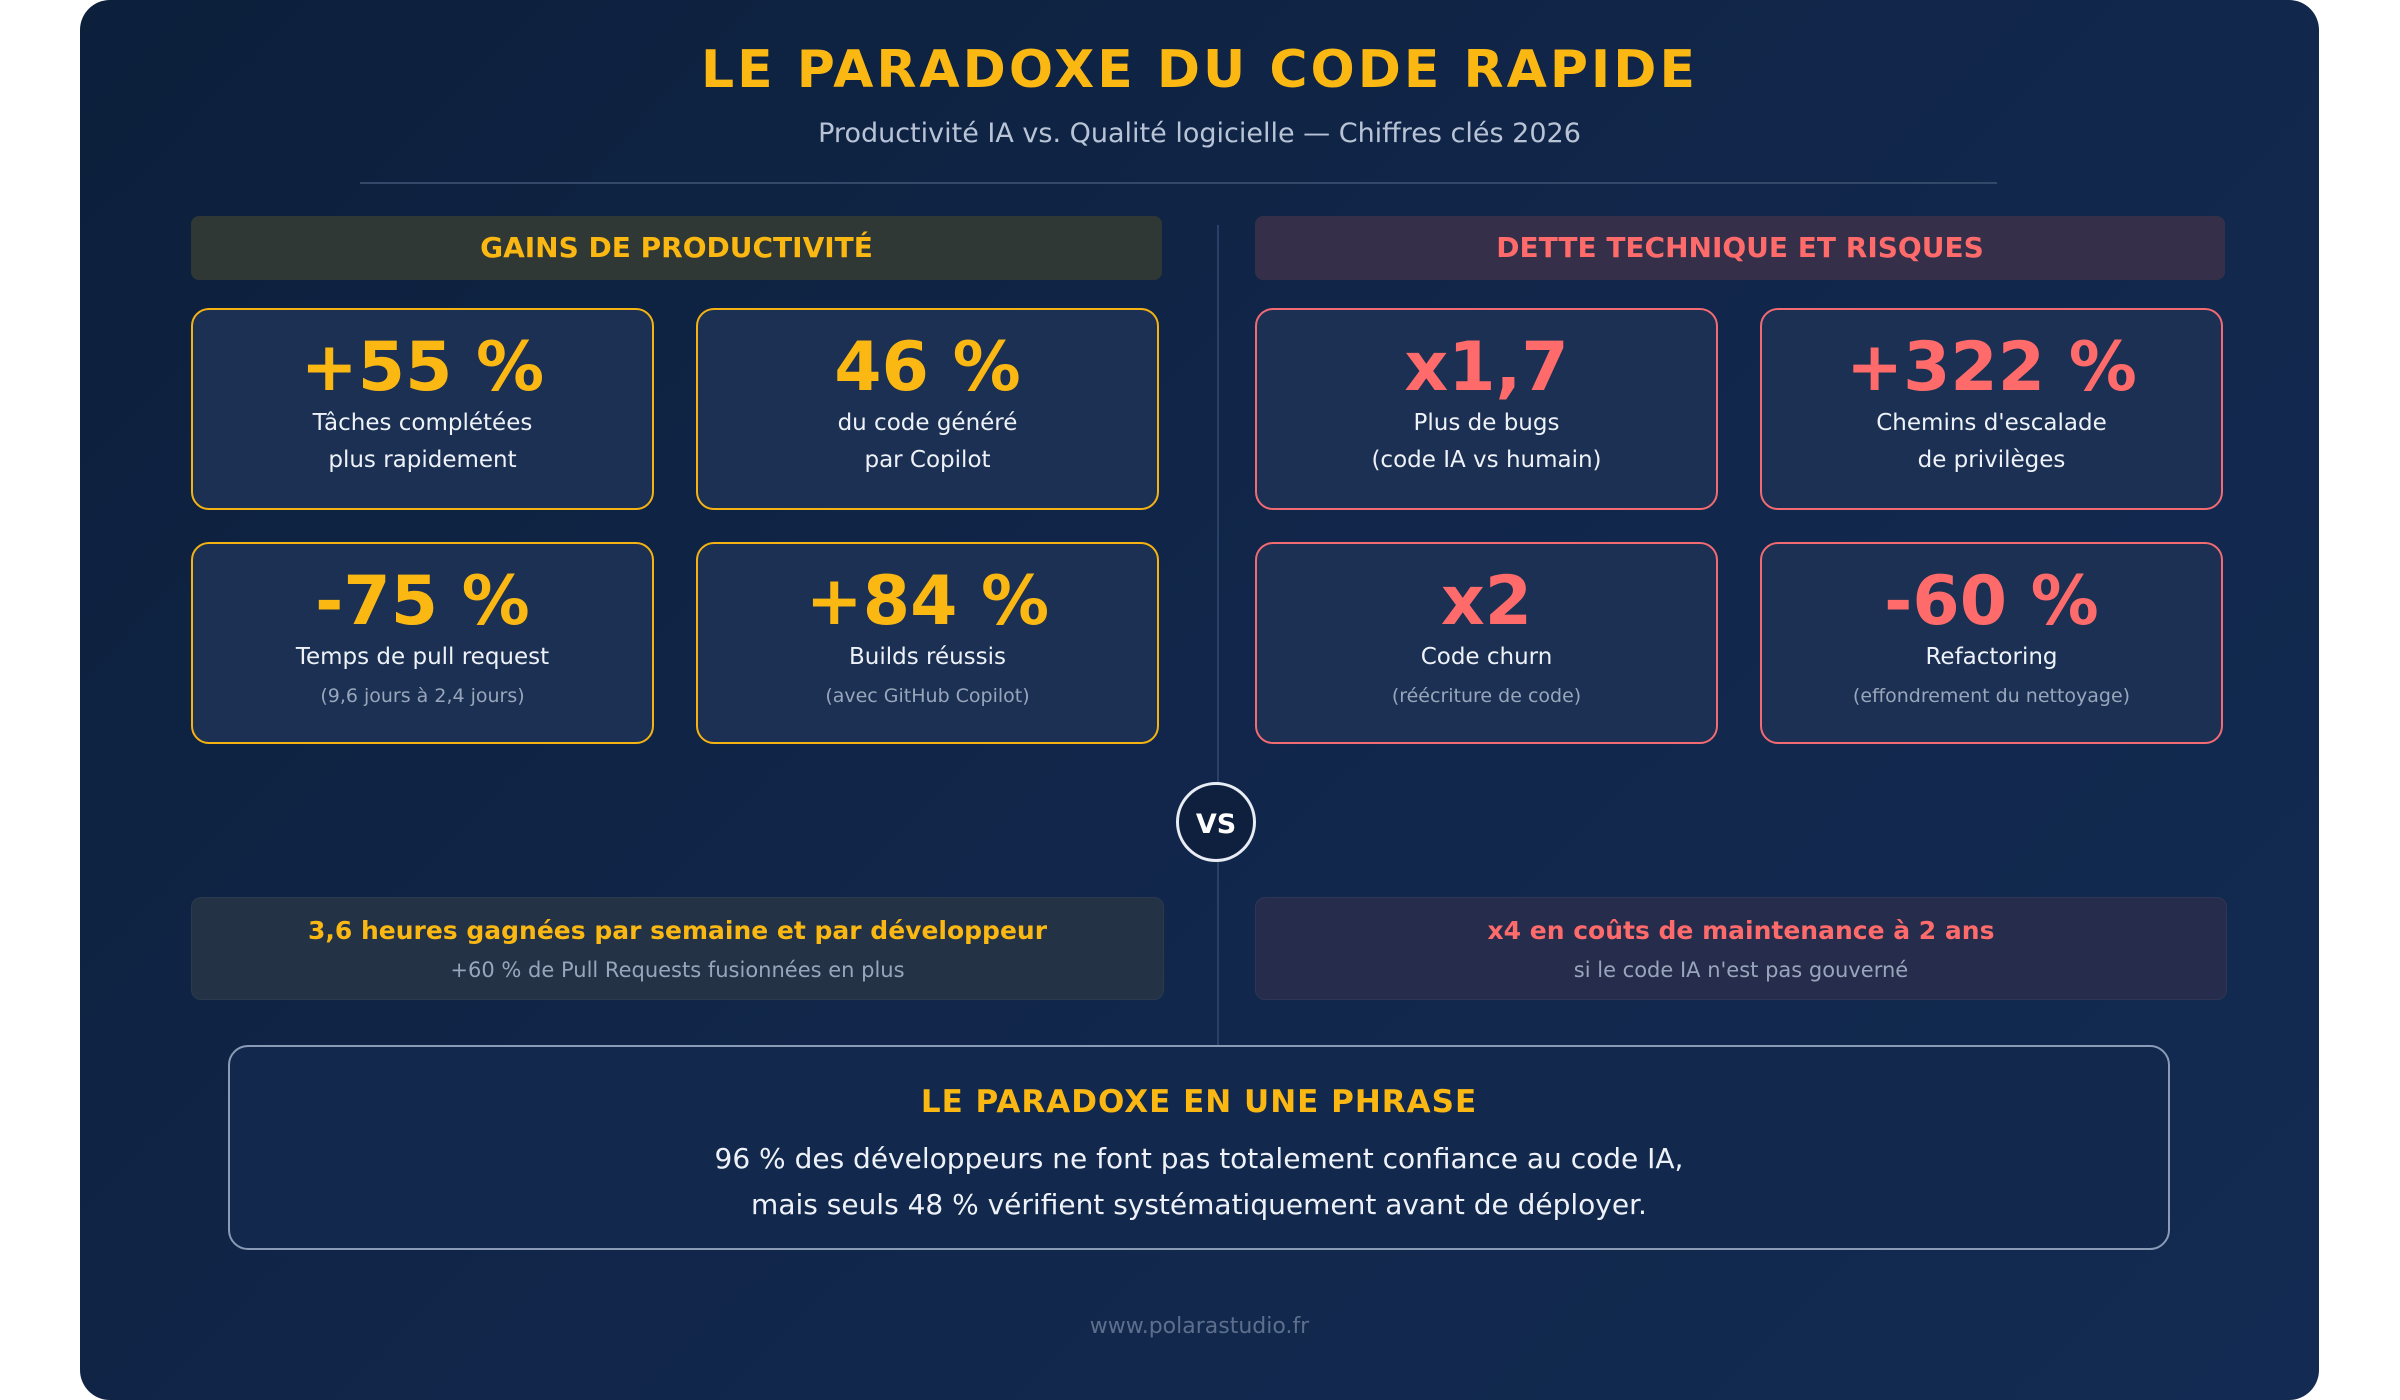 The height and width of the screenshot is (1400, 2400). Describe the element at coordinates (1991, 460) in the screenshot. I see `stat-label: de privilèges` at that location.